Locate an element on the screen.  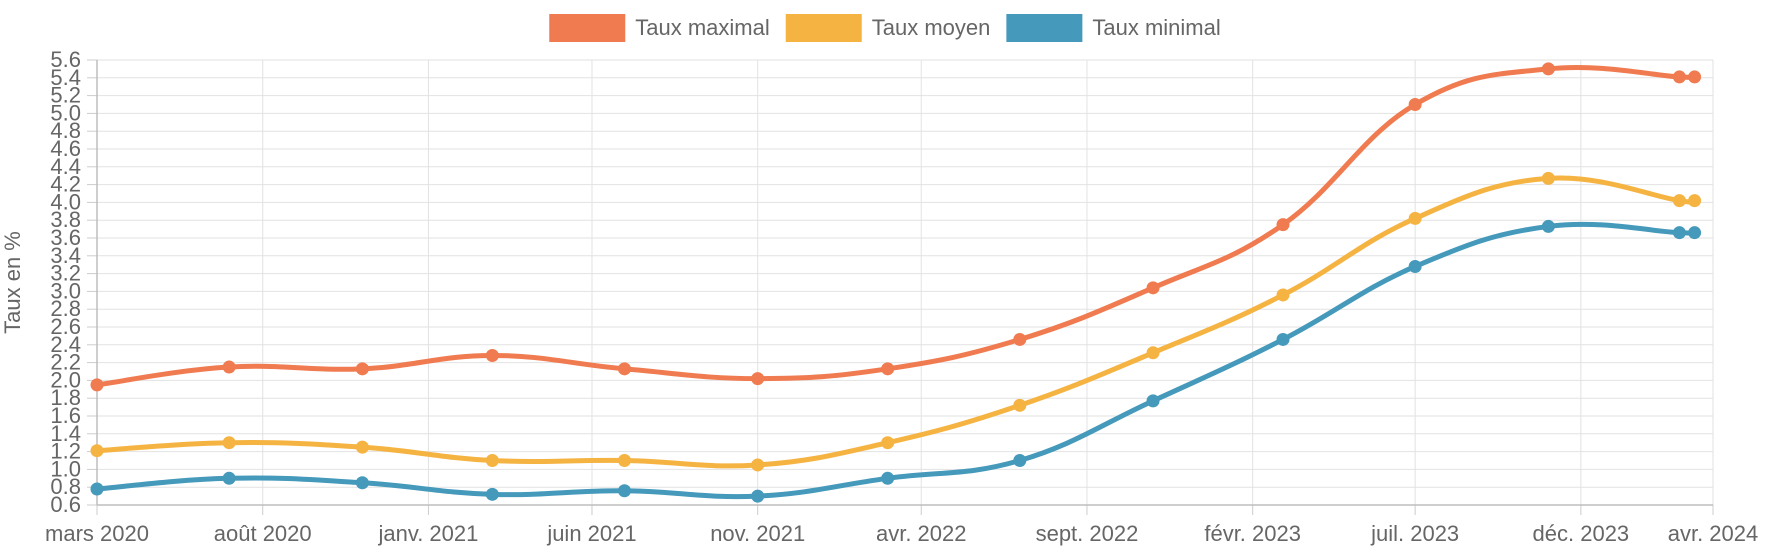
legend: Taux maximal Taux moyen Taux minimal is located at coordinates (885, 28).